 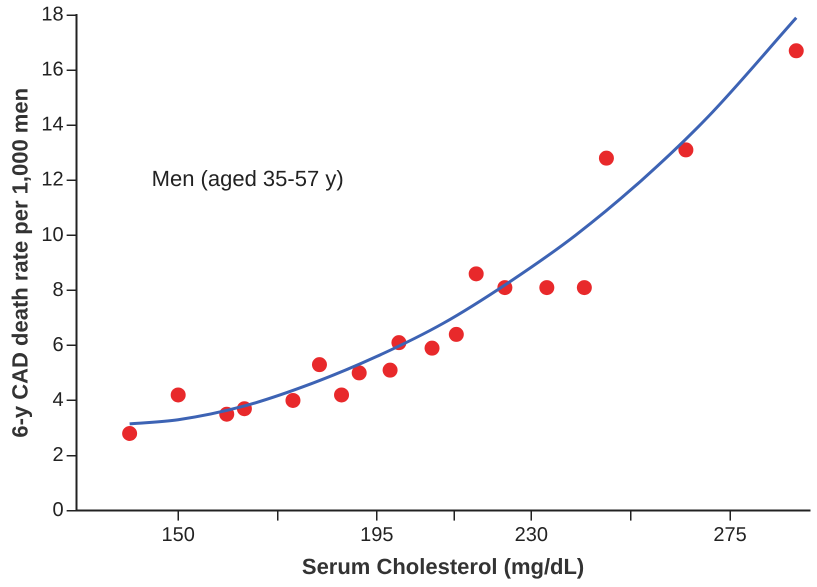 I want to click on y-tick-label: 8, so click(x=58, y=289).